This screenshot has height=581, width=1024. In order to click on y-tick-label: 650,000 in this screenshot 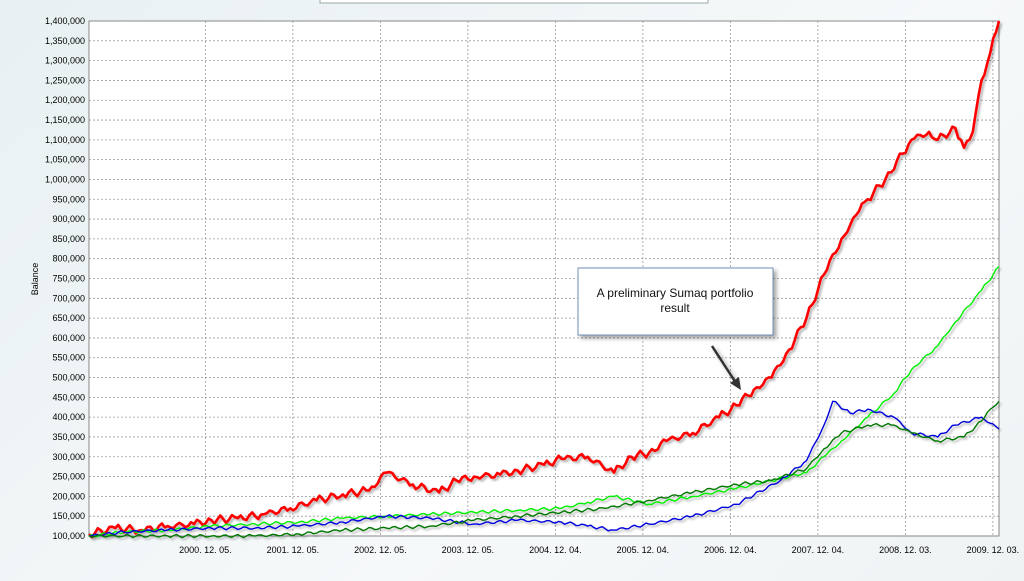, I will do `click(68, 318)`.